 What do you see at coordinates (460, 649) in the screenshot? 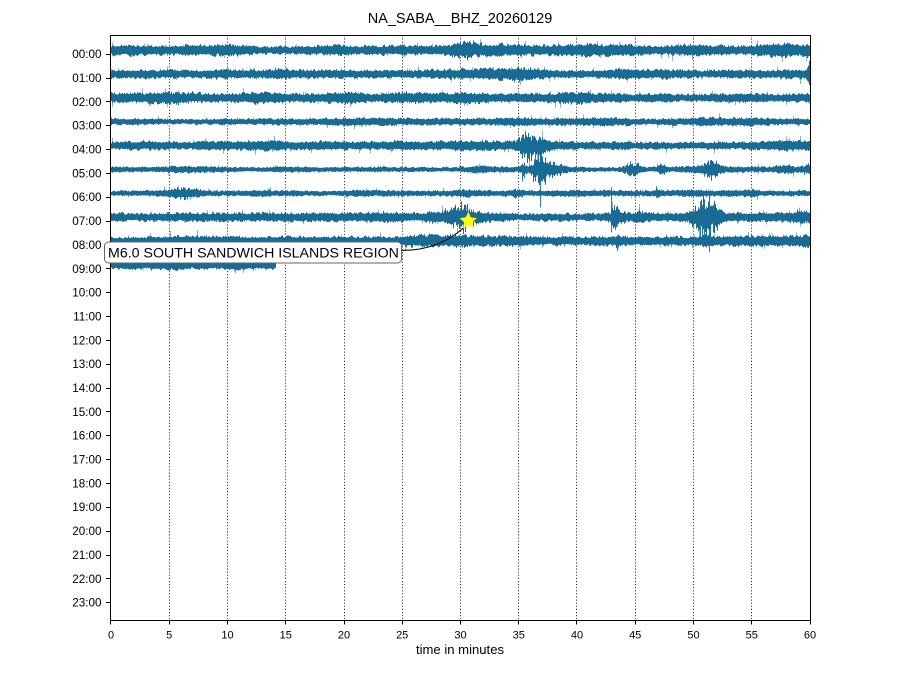
I see `svg-text: time in minutes` at bounding box center [460, 649].